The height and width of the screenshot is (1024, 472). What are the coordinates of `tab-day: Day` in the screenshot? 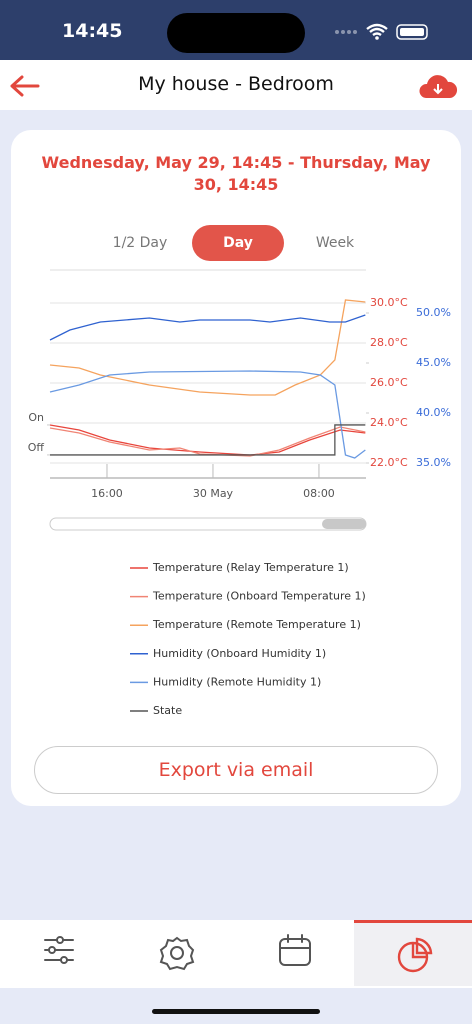 It's located at (238, 243).